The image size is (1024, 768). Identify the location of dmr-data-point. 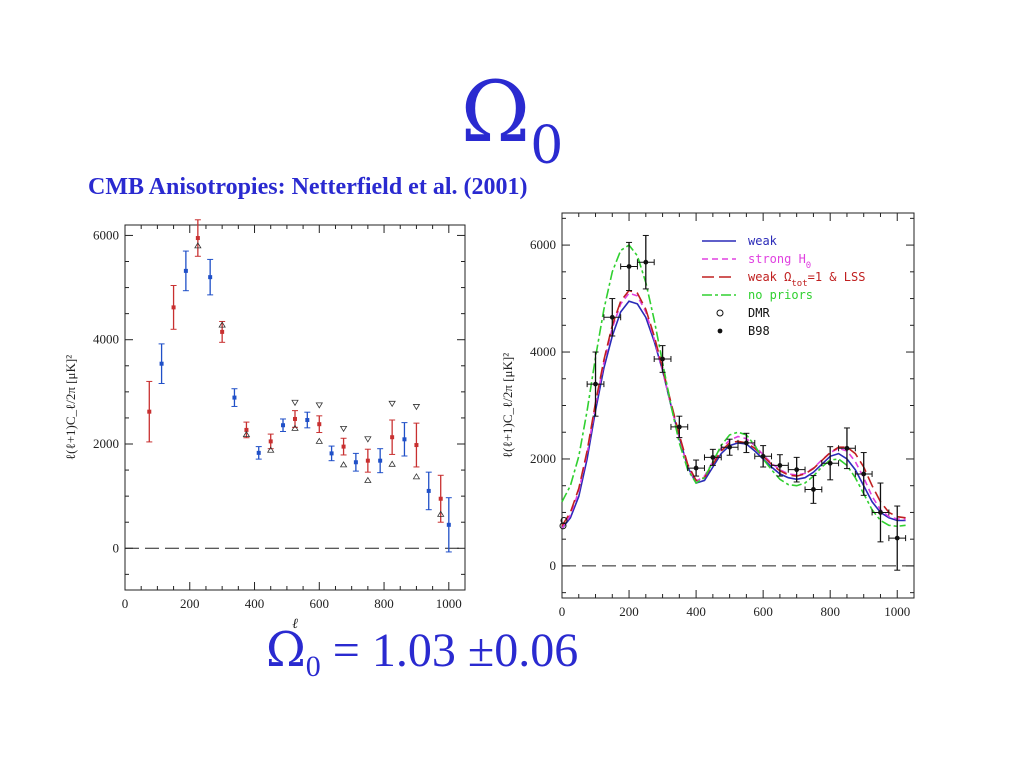
(563, 526).